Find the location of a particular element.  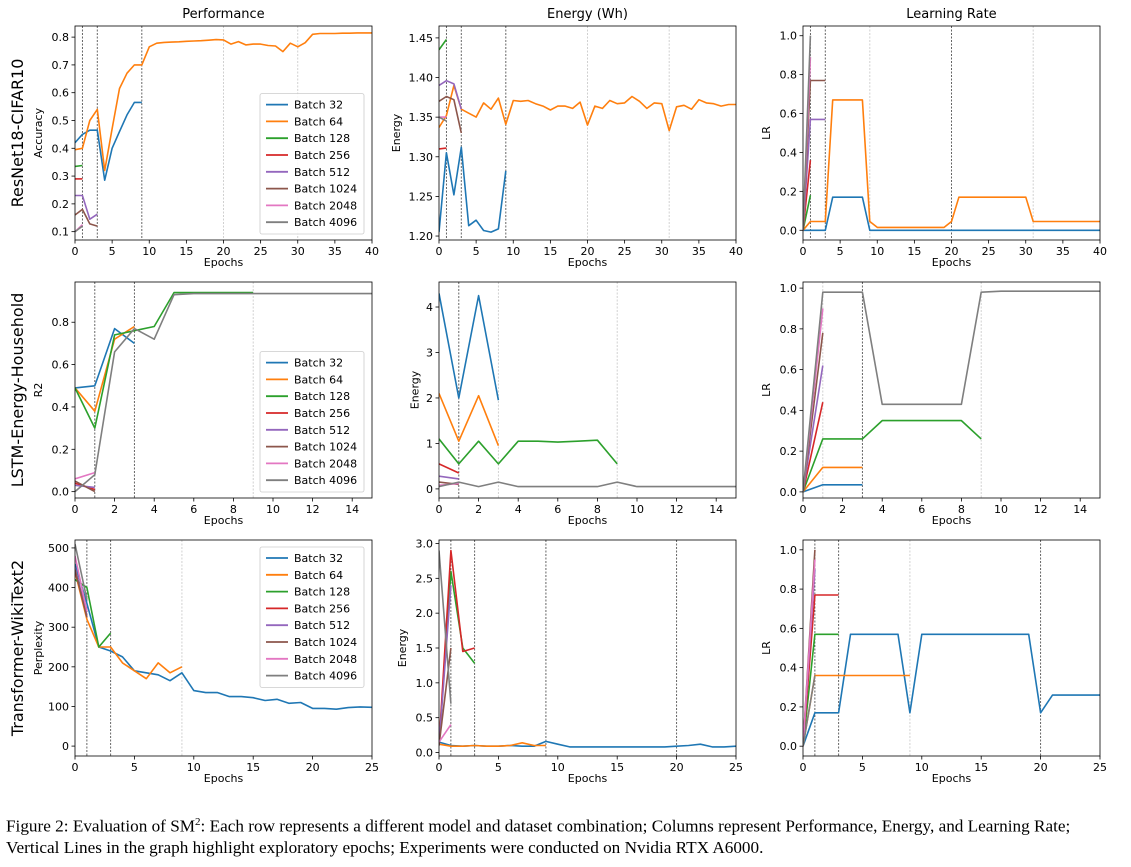

legend-box is located at coordinates (312, 617).